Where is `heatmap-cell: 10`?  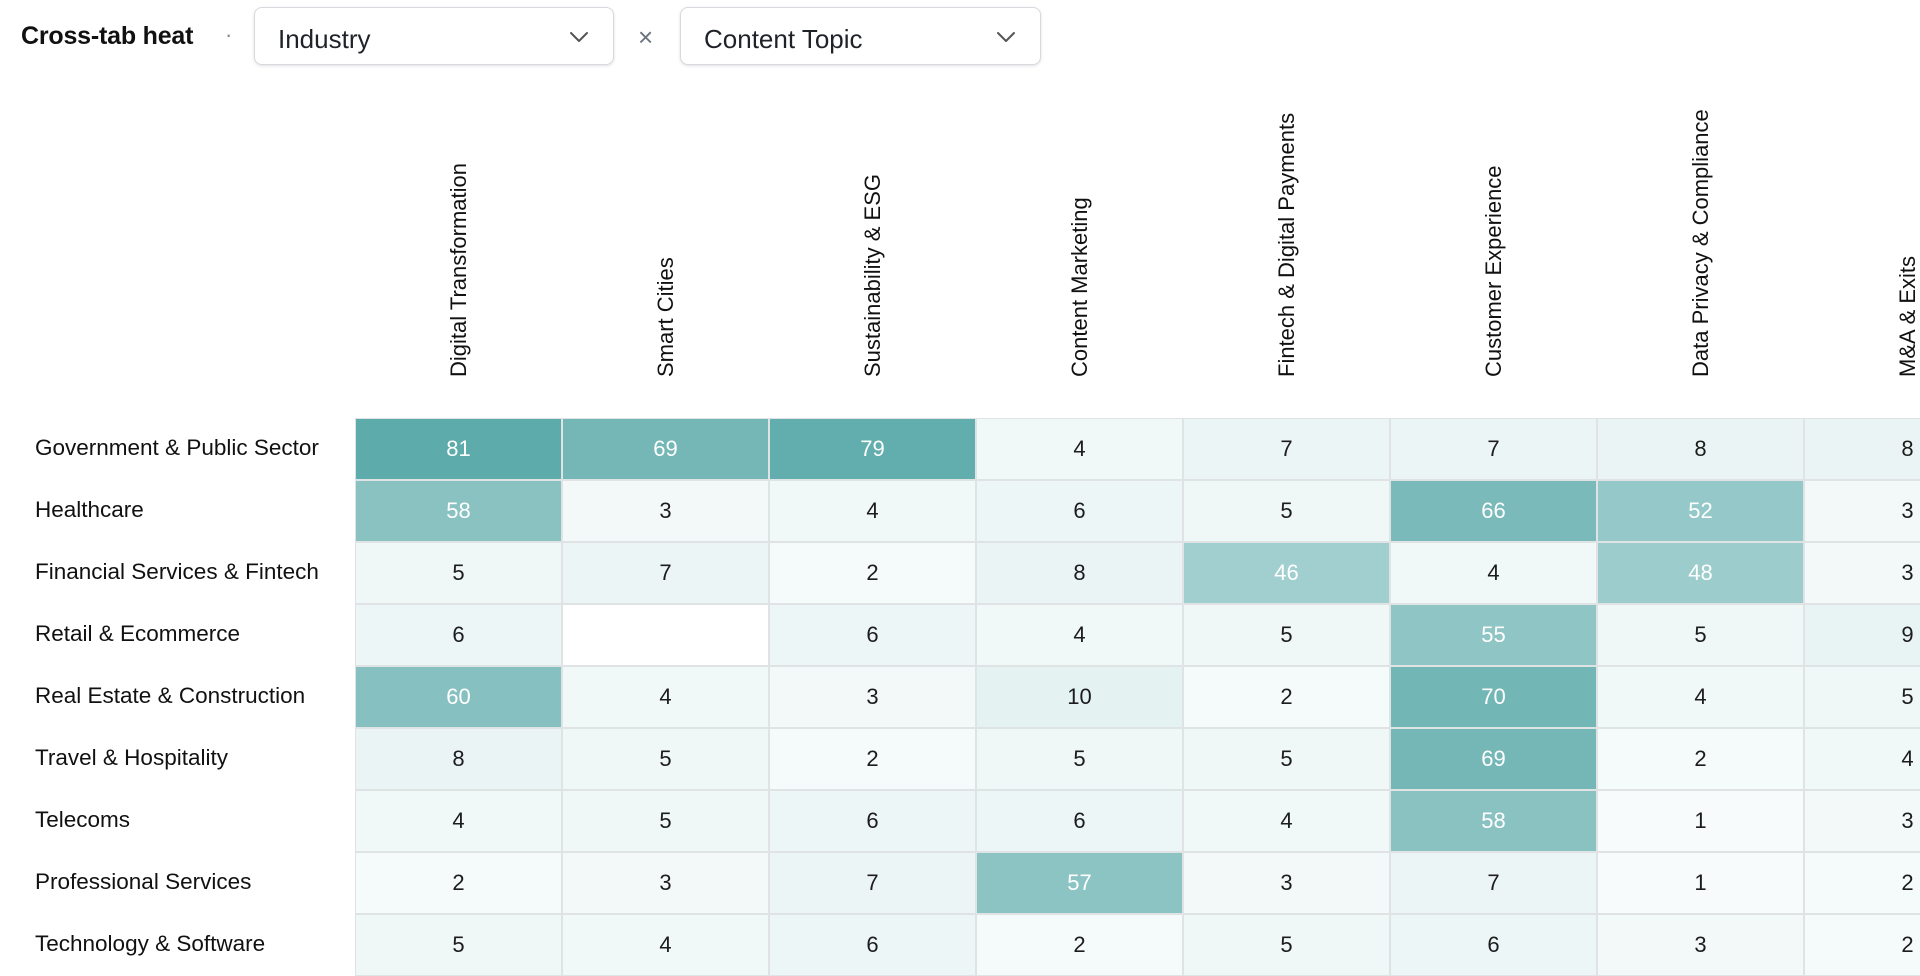
heatmap-cell: 10 is located at coordinates (1079, 697).